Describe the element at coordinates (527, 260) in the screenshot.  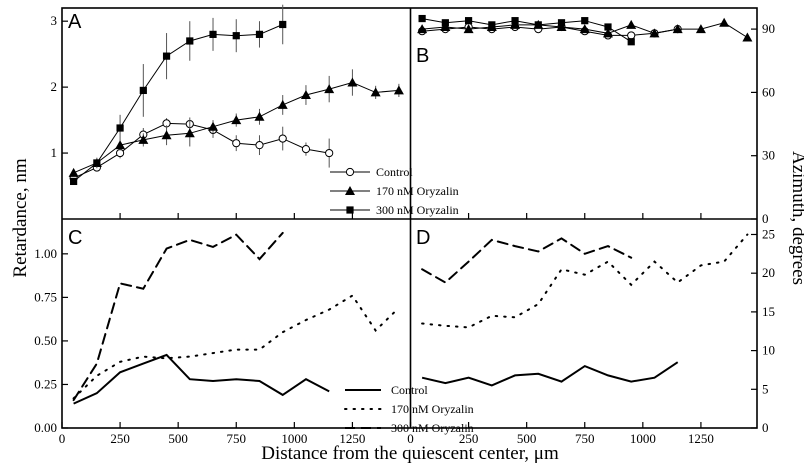
I see `series-line-d-300-nm-oryzalin` at that location.